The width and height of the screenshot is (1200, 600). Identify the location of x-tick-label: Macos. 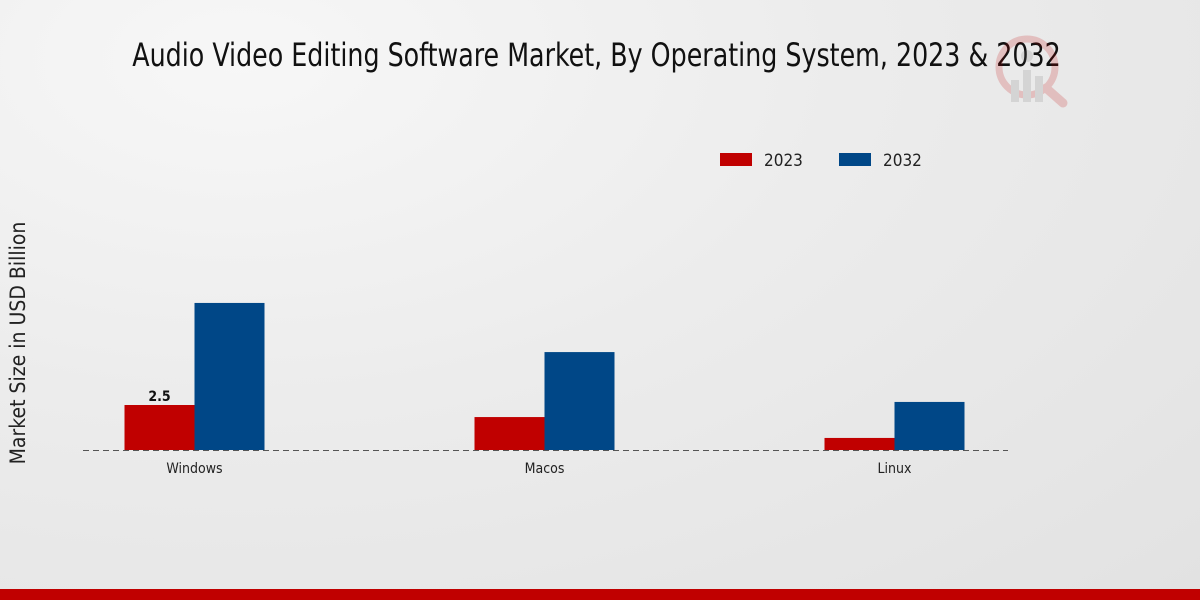
(545, 469).